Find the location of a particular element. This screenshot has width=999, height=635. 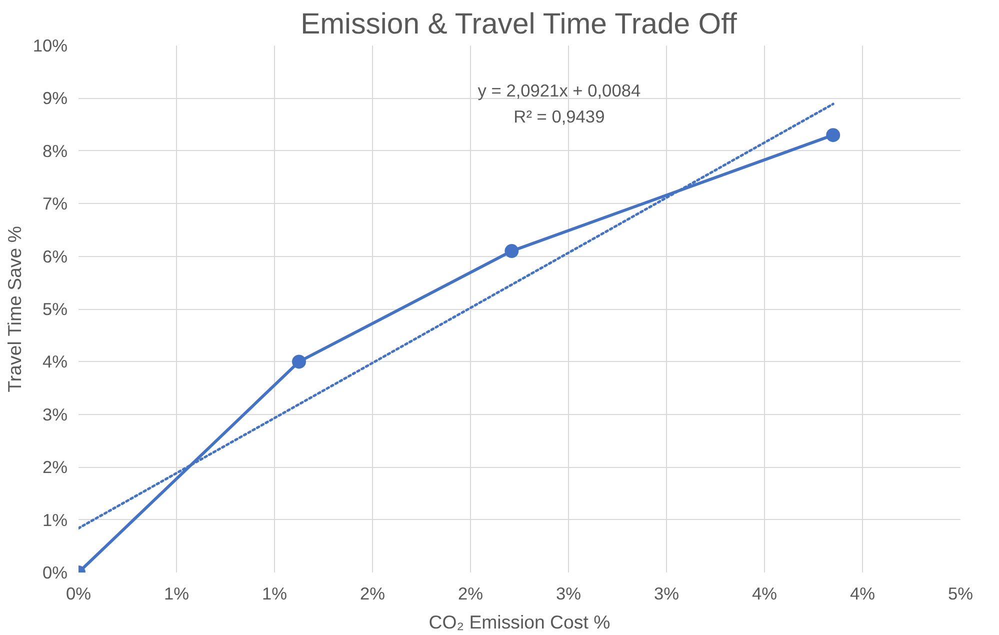

y-tick-label: 8% is located at coordinates (55, 150).